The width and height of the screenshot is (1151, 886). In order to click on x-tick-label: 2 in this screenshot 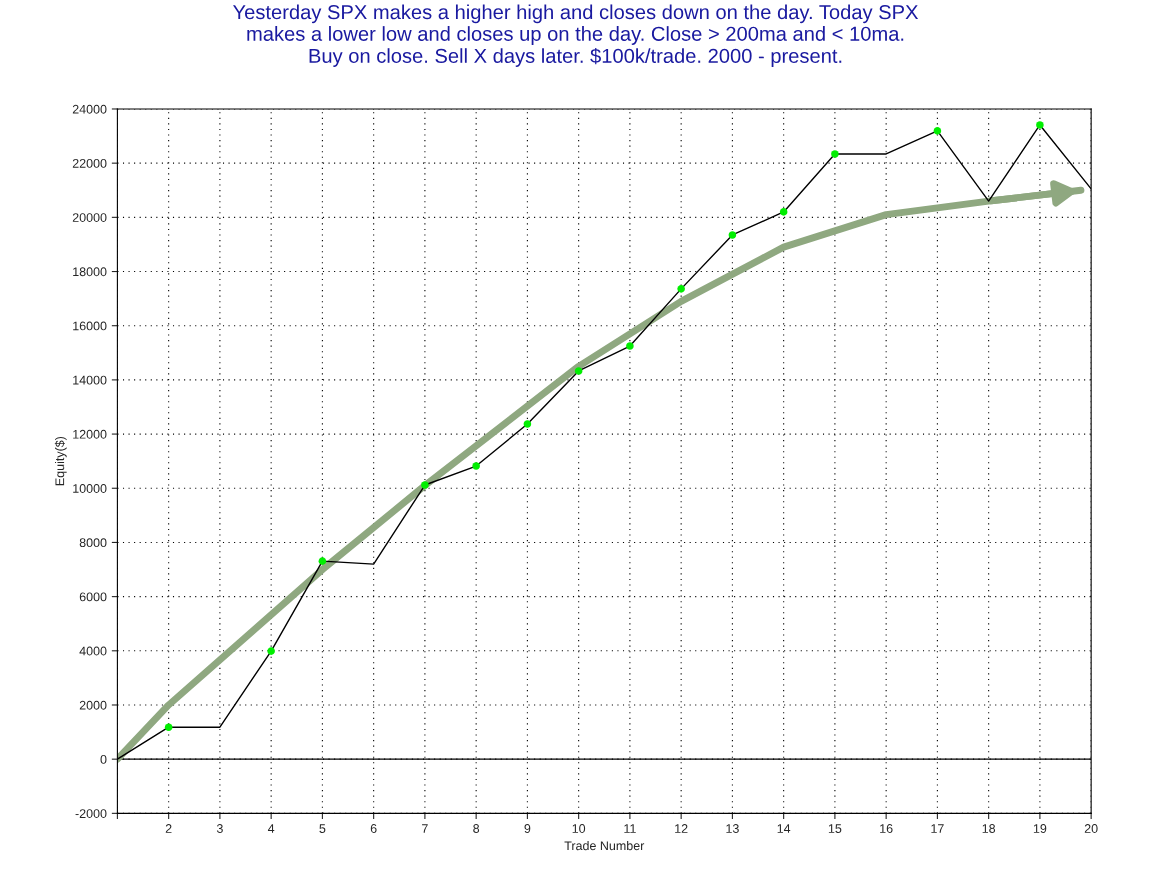, I will do `click(168, 828)`.